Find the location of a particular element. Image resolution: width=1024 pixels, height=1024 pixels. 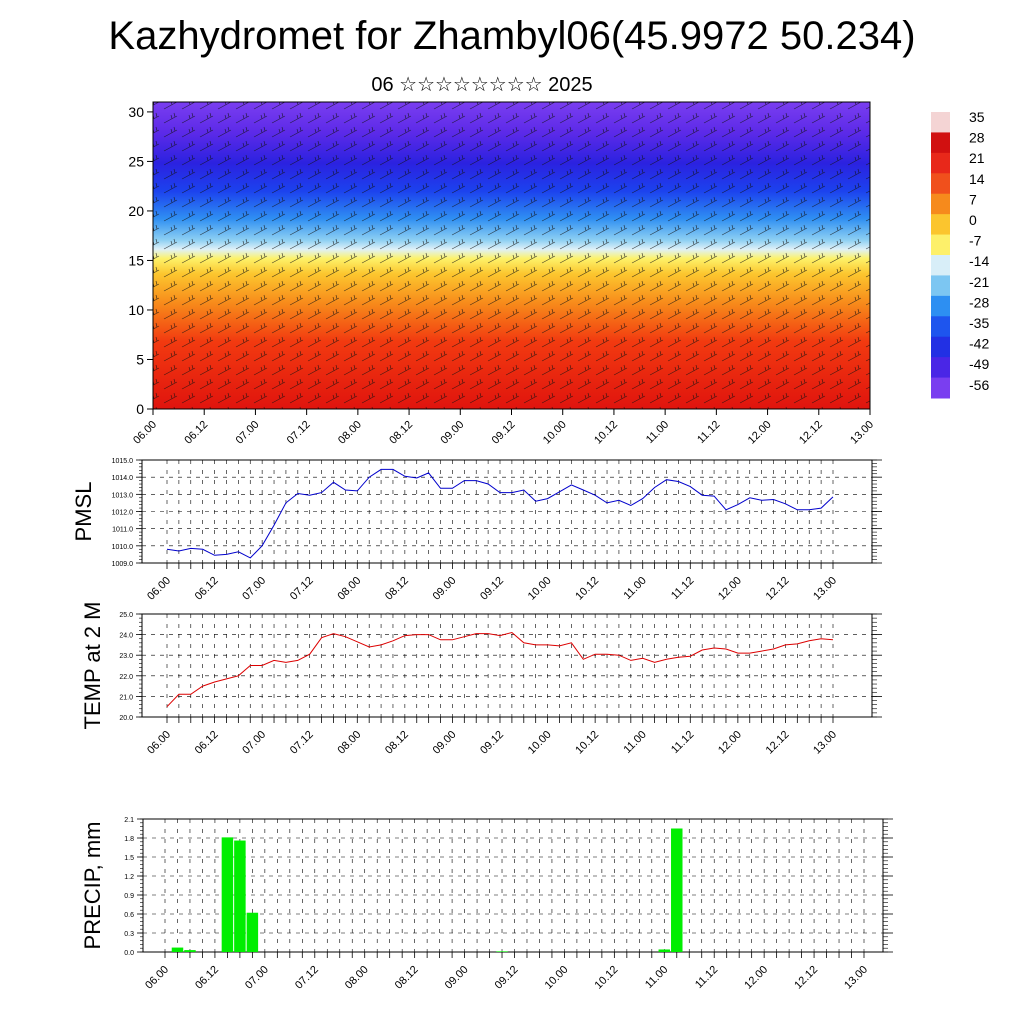

heatmap-x-tick-label: 06.12 is located at coordinates (196, 433).